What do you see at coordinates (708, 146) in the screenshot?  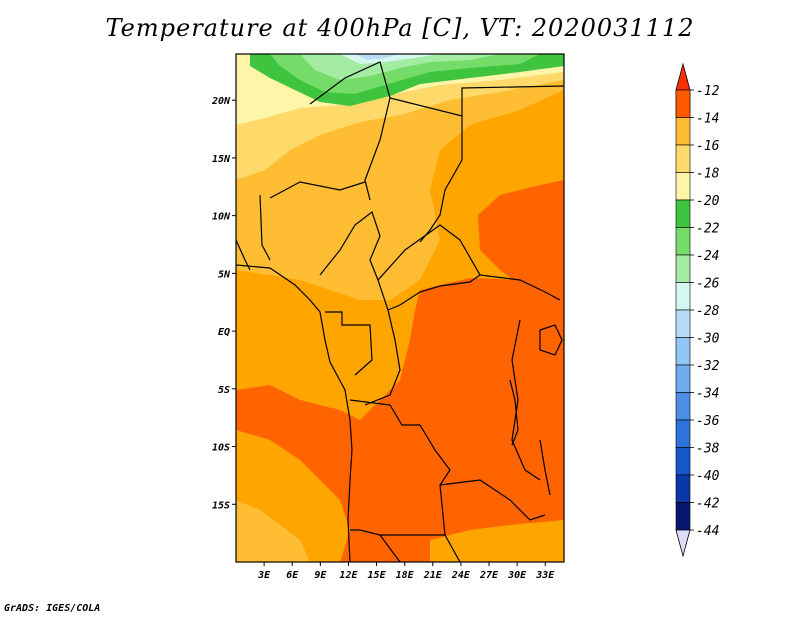 I see `colorbar-label: -16` at bounding box center [708, 146].